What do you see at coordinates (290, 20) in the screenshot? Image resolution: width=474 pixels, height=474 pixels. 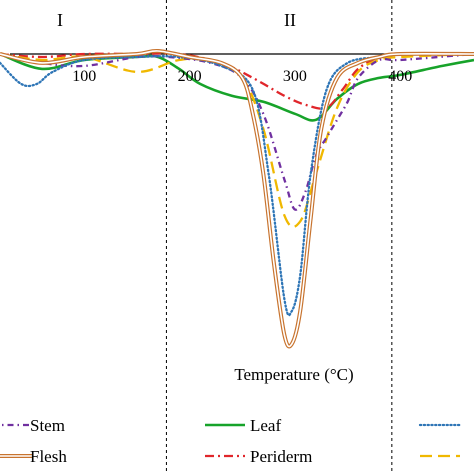 I see `region-label: II` at bounding box center [290, 20].